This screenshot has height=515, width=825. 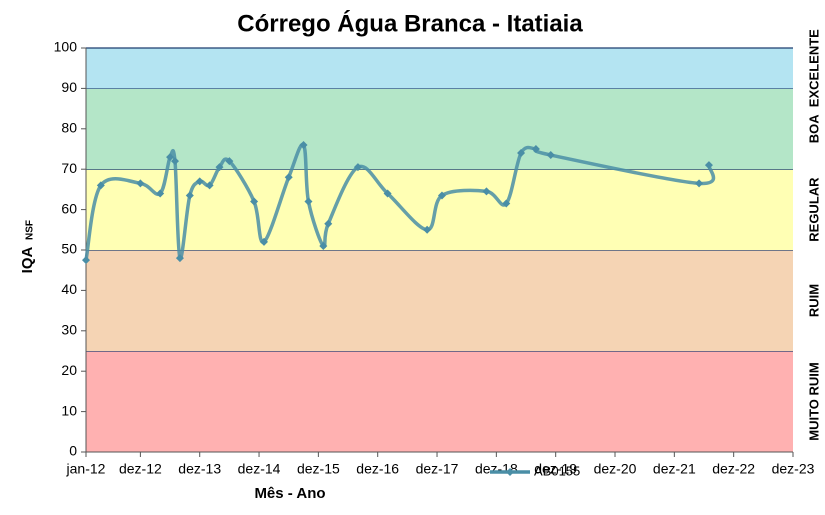 I want to click on legend-marker, so click(x=510, y=472).